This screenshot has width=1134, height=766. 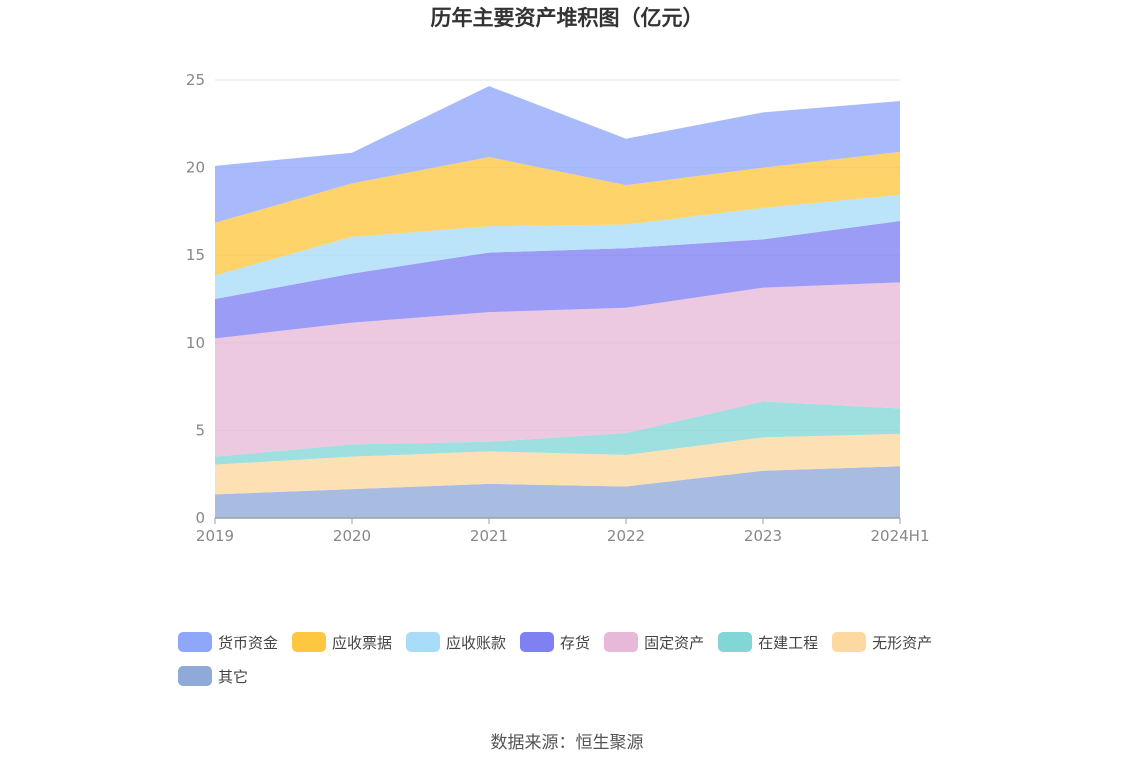 I want to click on legend-item: 固定资产, so click(x=654, y=642).